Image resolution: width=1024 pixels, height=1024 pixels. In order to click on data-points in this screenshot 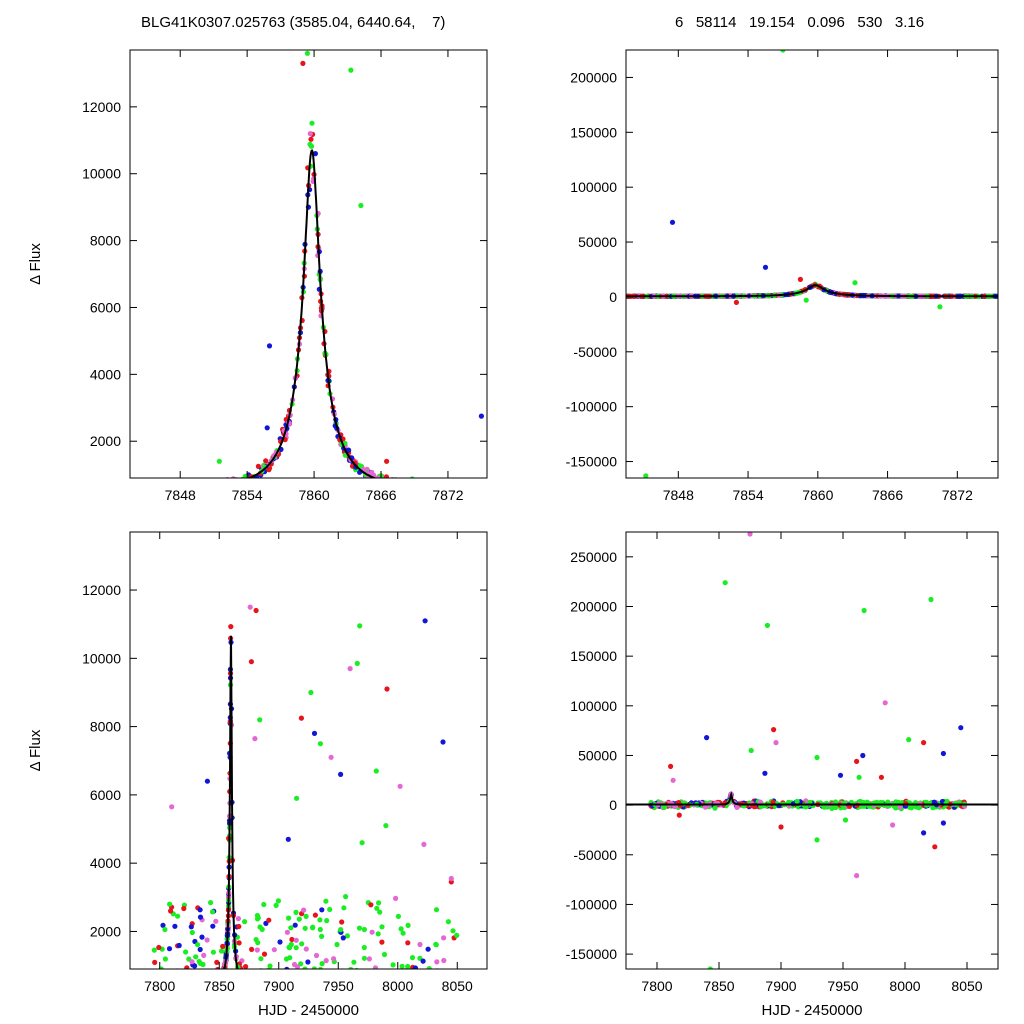, I will do `click(808, 750)`.